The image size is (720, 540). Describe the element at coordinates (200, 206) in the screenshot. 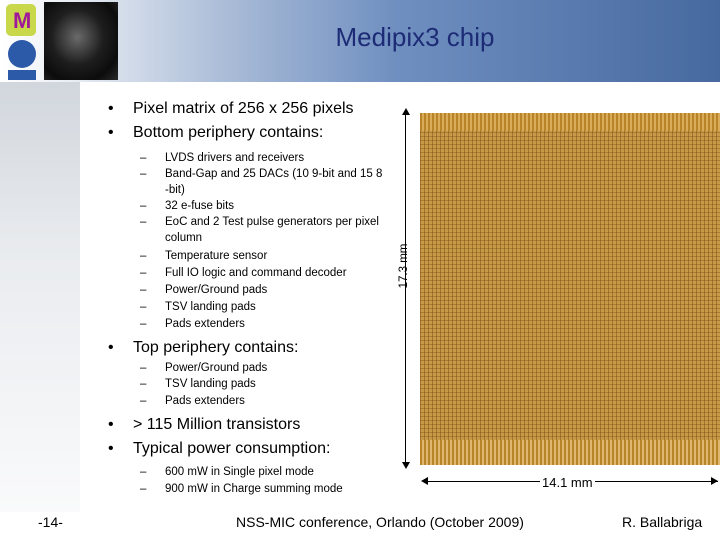

I see `sub-item-text: 32 e-fuse bits` at that location.